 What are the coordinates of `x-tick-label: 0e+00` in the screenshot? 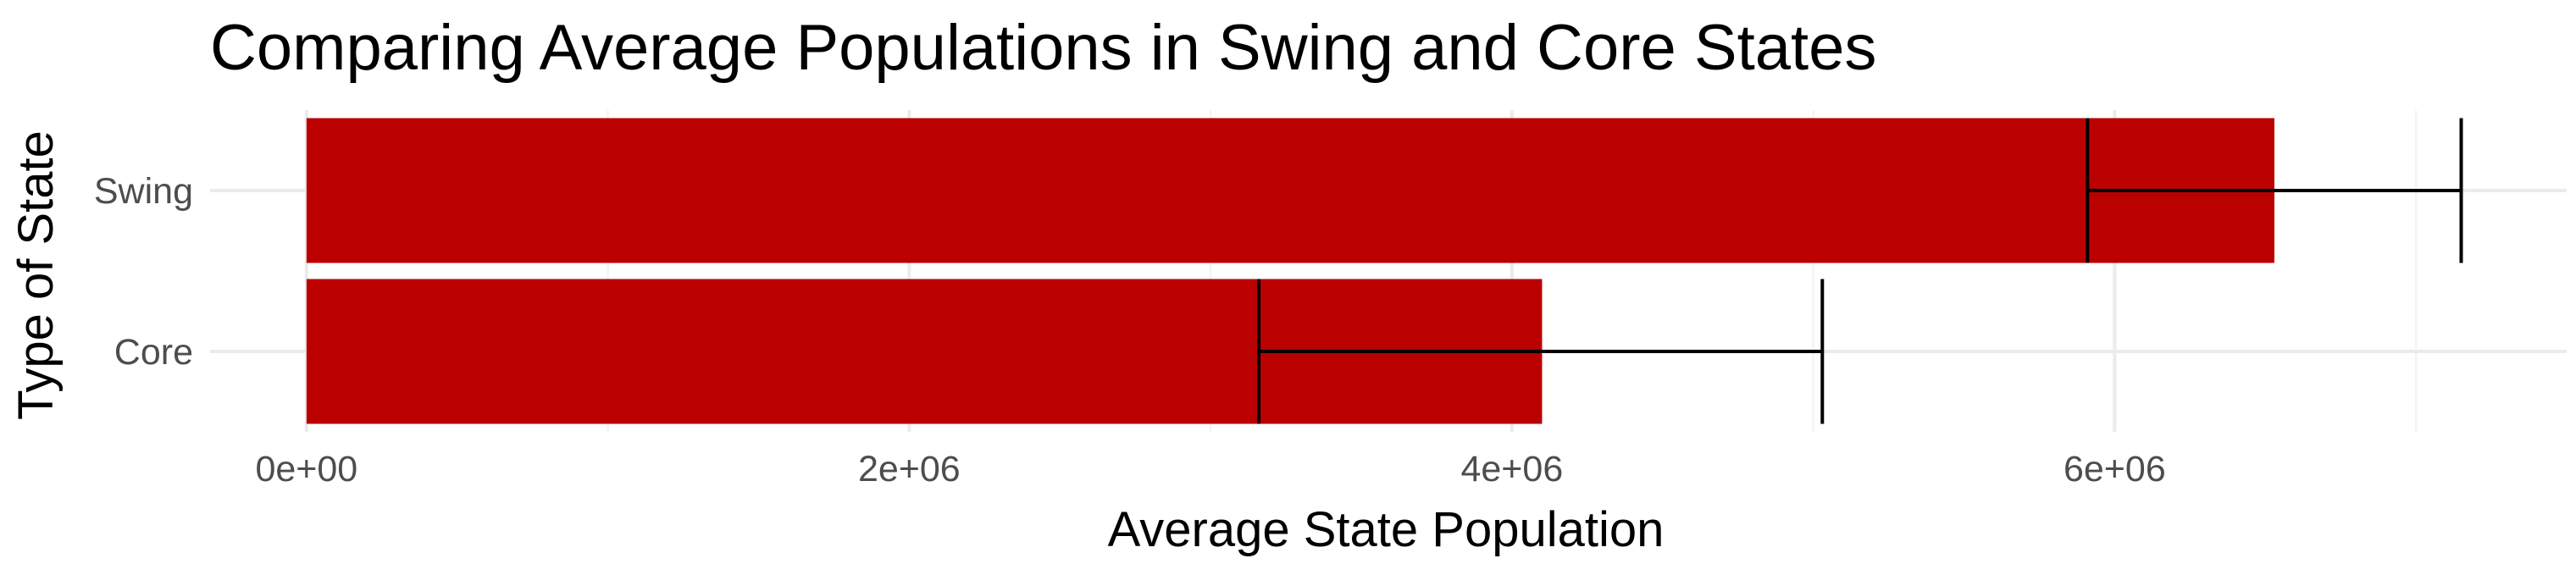 It's located at (306, 469).